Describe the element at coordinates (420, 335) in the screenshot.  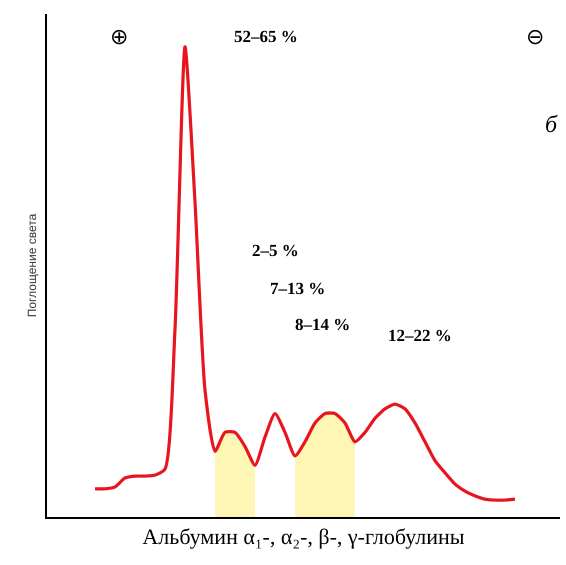
I see `annotation: 12–22 %` at that location.